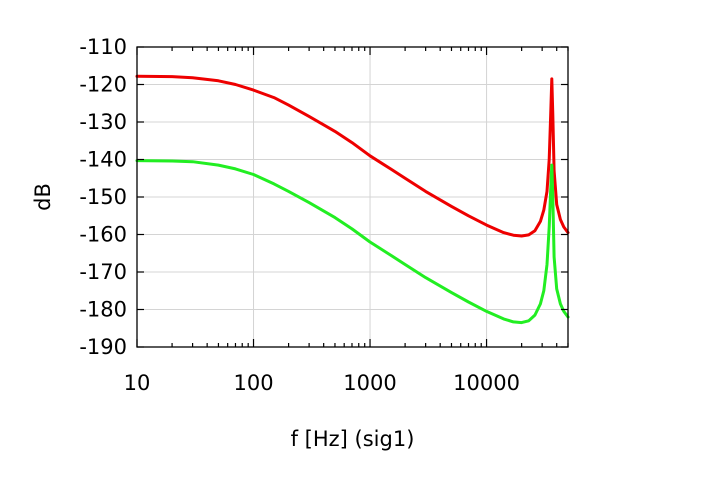  What do you see at coordinates (353, 439) in the screenshot?
I see `x-axis-title: f [Hz] (sig1)` at bounding box center [353, 439].